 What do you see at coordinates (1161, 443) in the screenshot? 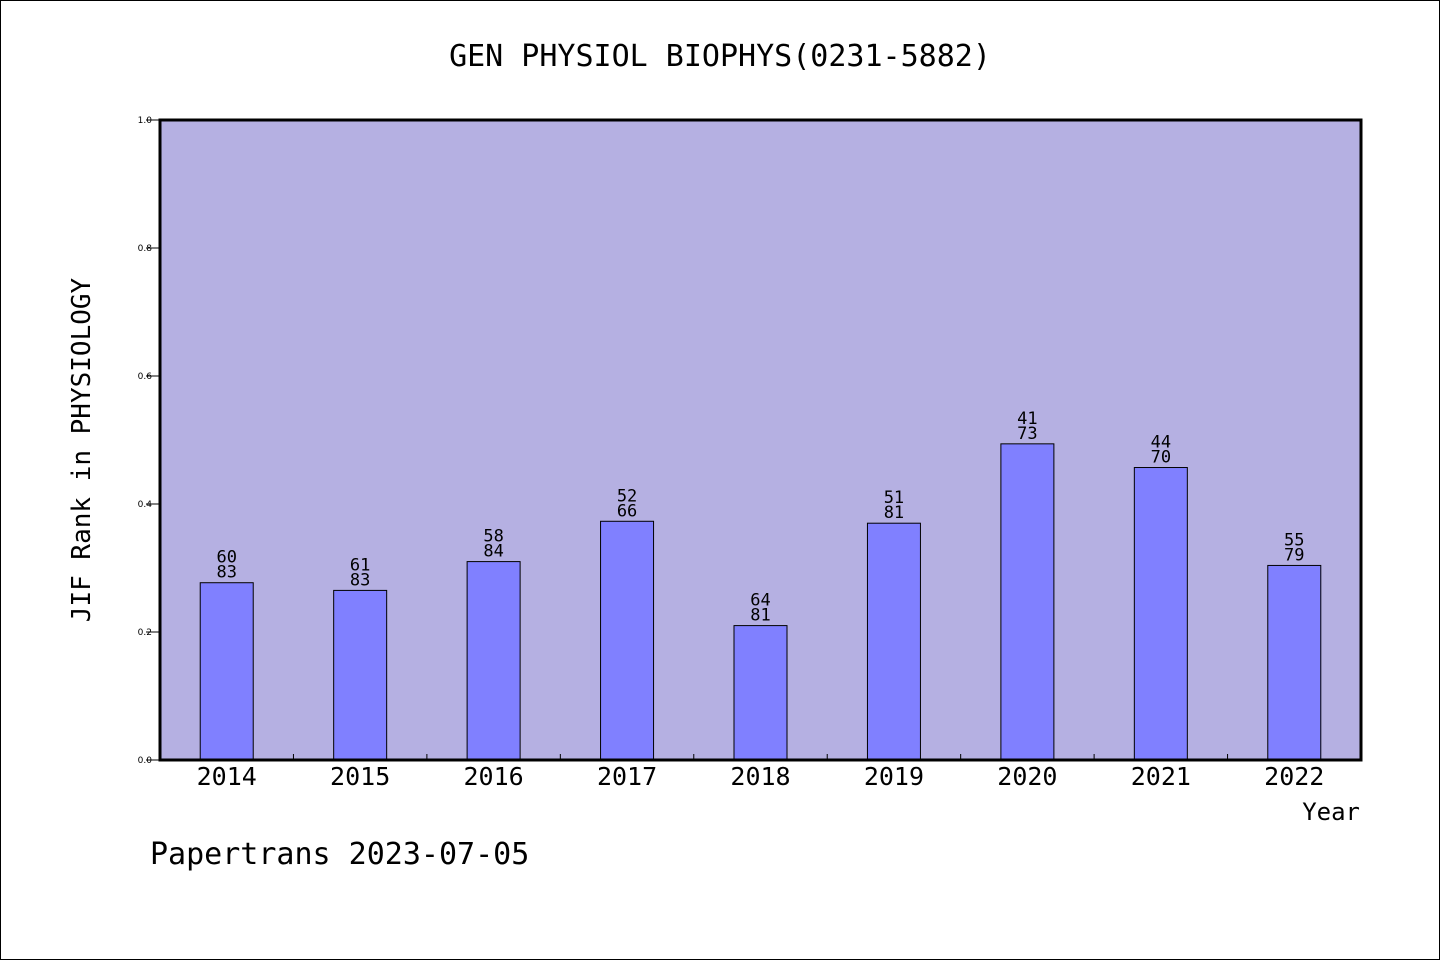
I see `bar-label-rank: 44` at bounding box center [1161, 443].